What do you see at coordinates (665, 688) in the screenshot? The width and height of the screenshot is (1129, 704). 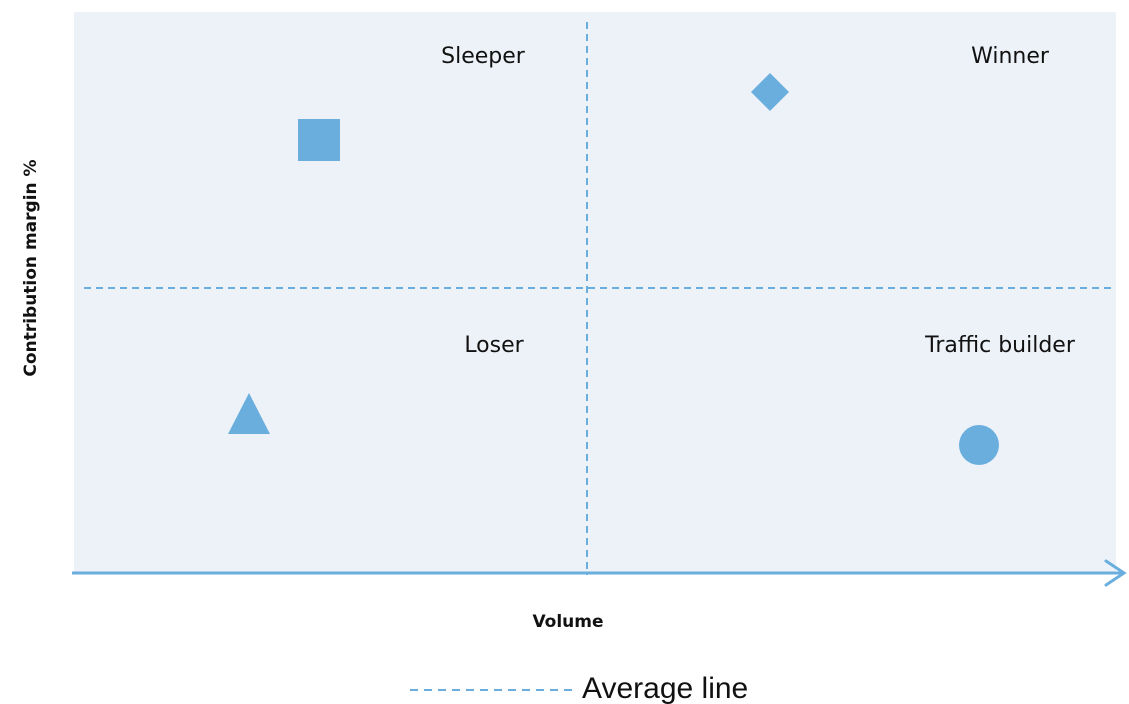 I see `legend-average-line-label: Average line` at bounding box center [665, 688].